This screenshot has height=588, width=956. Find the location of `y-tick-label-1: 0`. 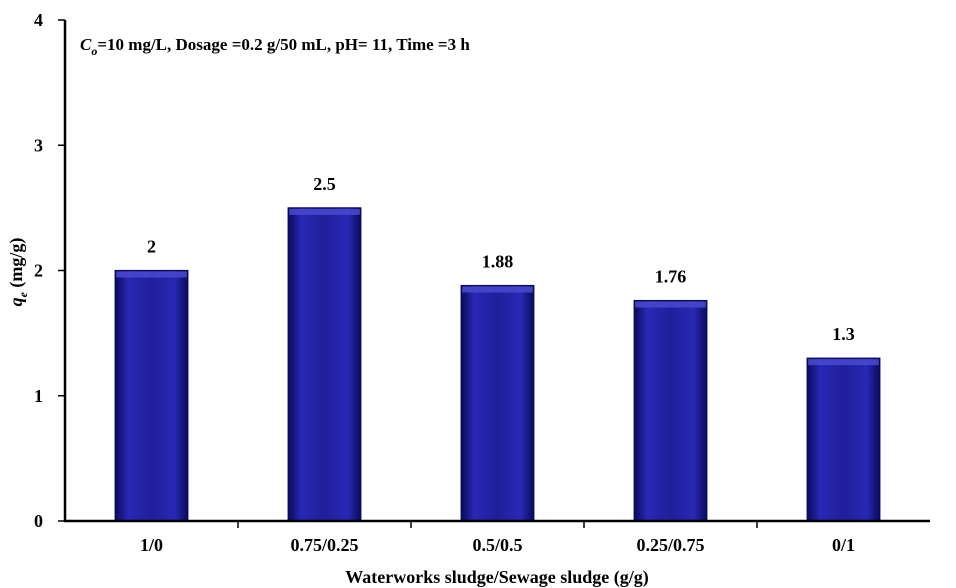

y-tick-label-1: 0 is located at coordinates (38, 521).